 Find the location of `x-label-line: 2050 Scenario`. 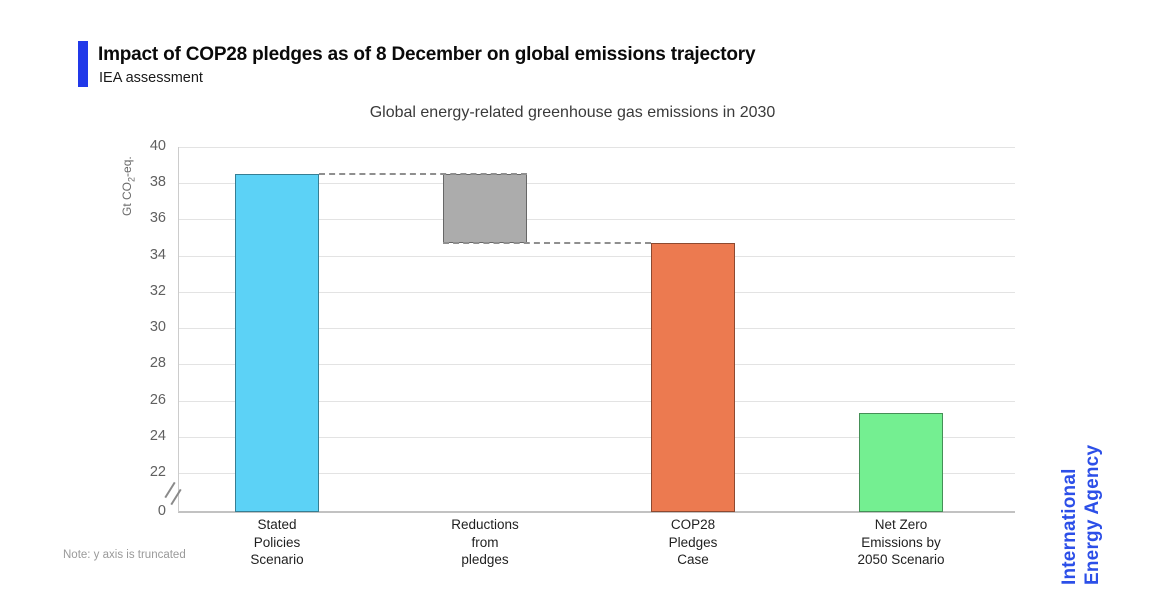

x-label-line: 2050 Scenario is located at coordinates (901, 559).